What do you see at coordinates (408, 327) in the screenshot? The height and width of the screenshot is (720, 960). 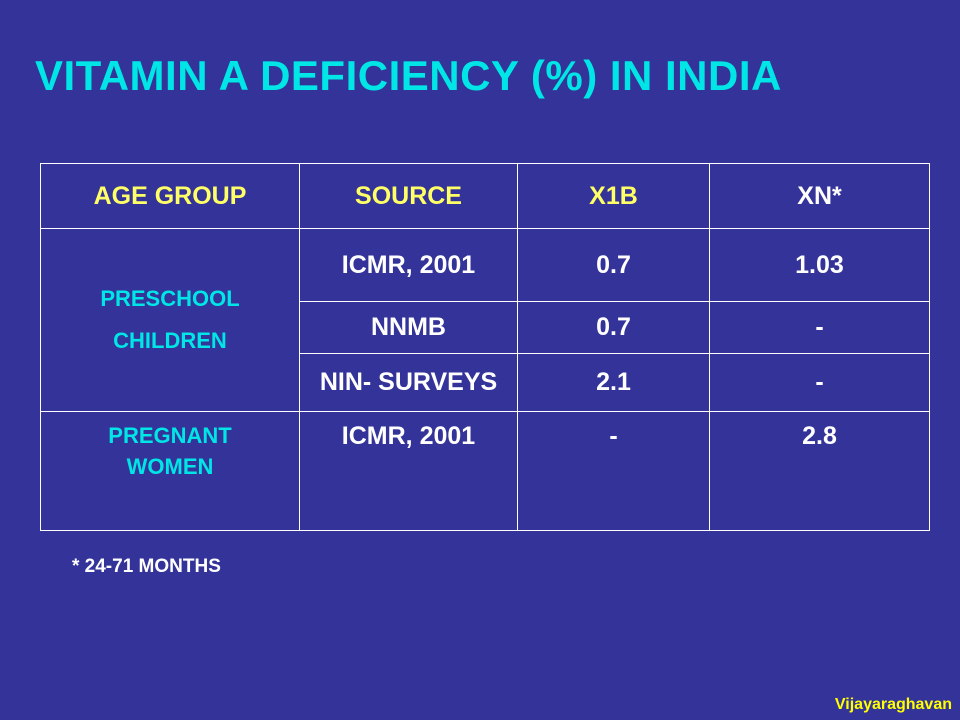 I see `source-cell: NNMB` at bounding box center [408, 327].